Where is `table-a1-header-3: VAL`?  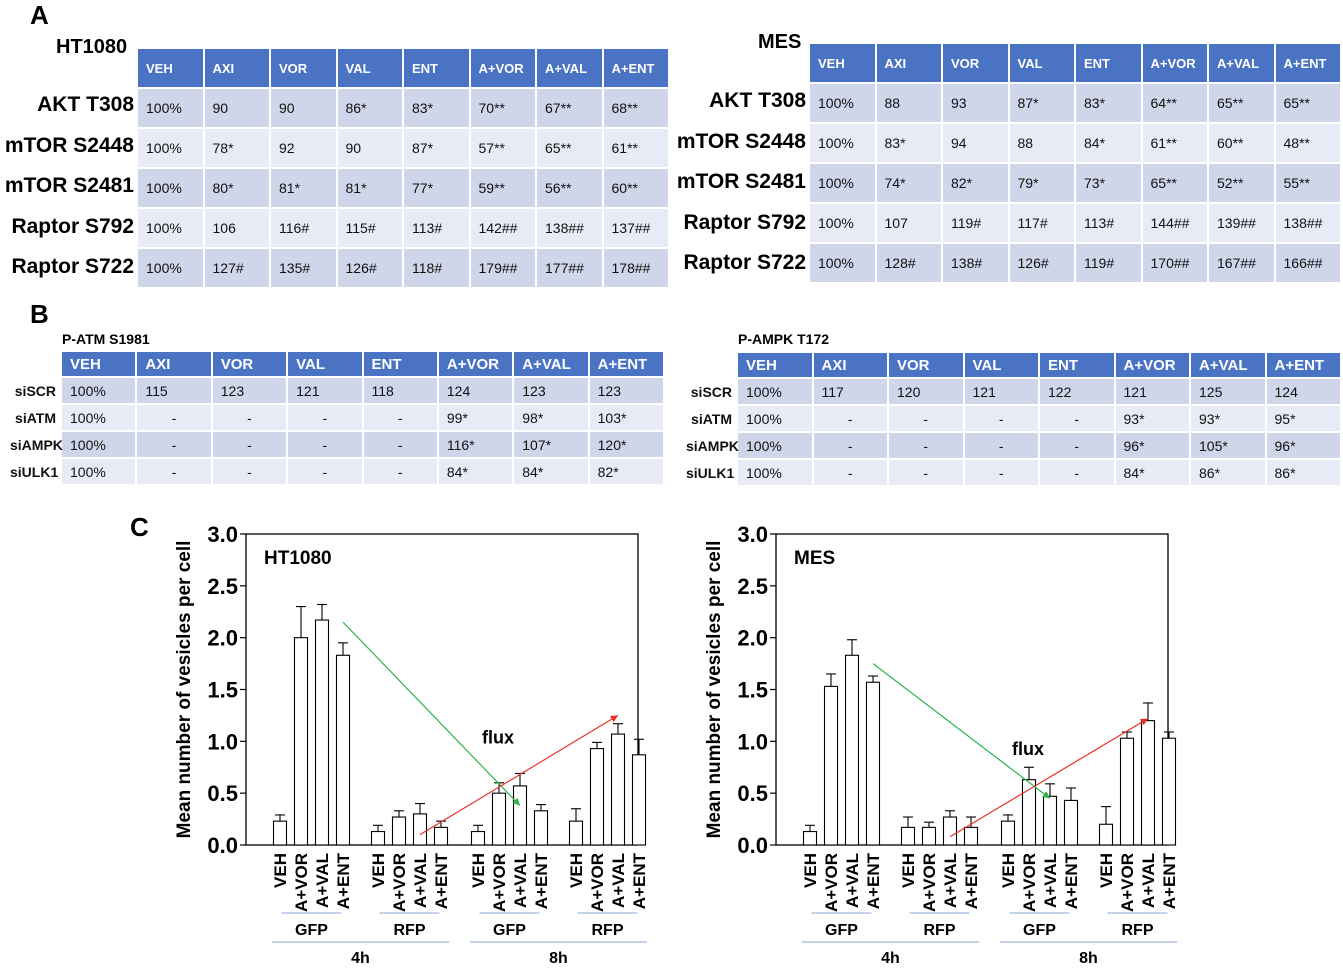
table-a1-header-3: VAL is located at coordinates (369, 68).